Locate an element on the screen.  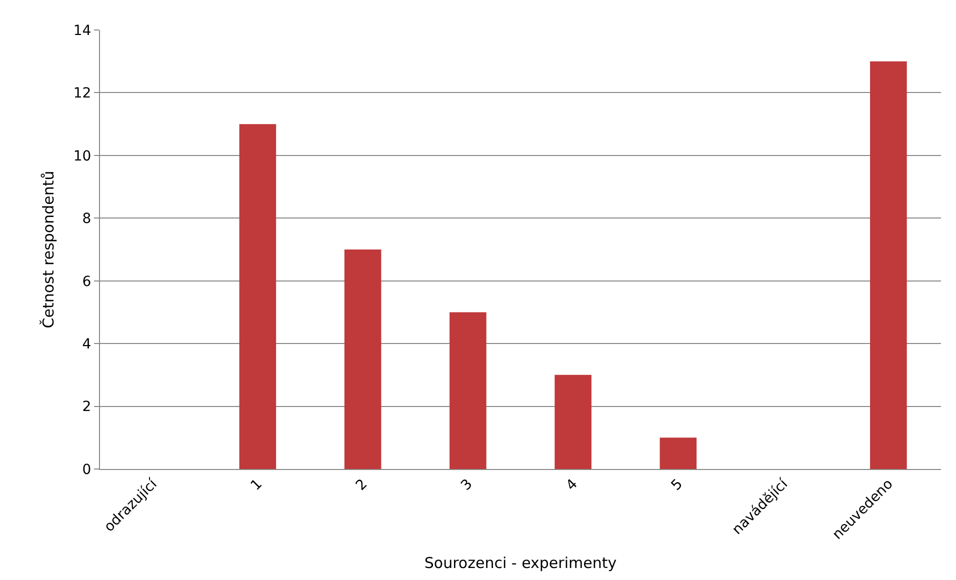
x-axis-title: Sourozenci - experimenty is located at coordinates (520, 563).